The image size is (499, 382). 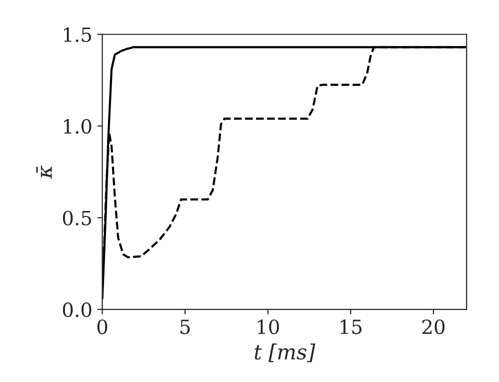 I want to click on x-axis-title: t [ms], so click(x=285, y=353).